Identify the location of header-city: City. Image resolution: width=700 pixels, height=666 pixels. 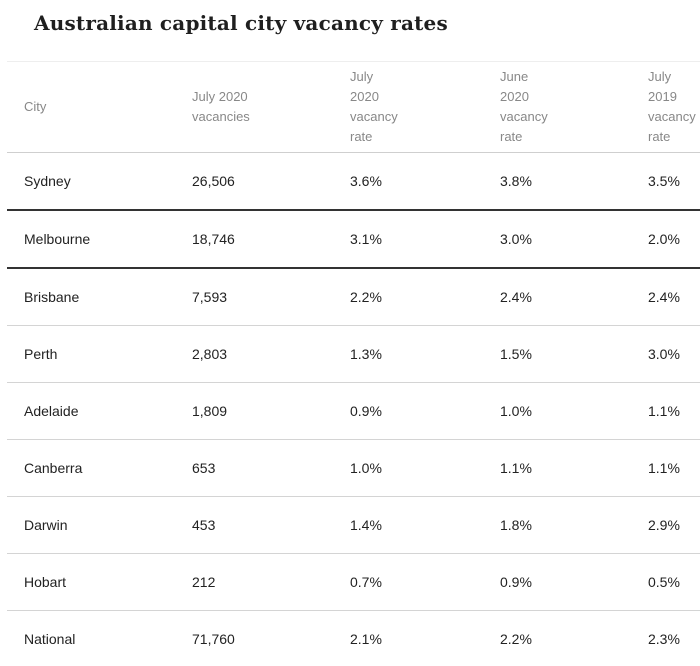
(91, 107).